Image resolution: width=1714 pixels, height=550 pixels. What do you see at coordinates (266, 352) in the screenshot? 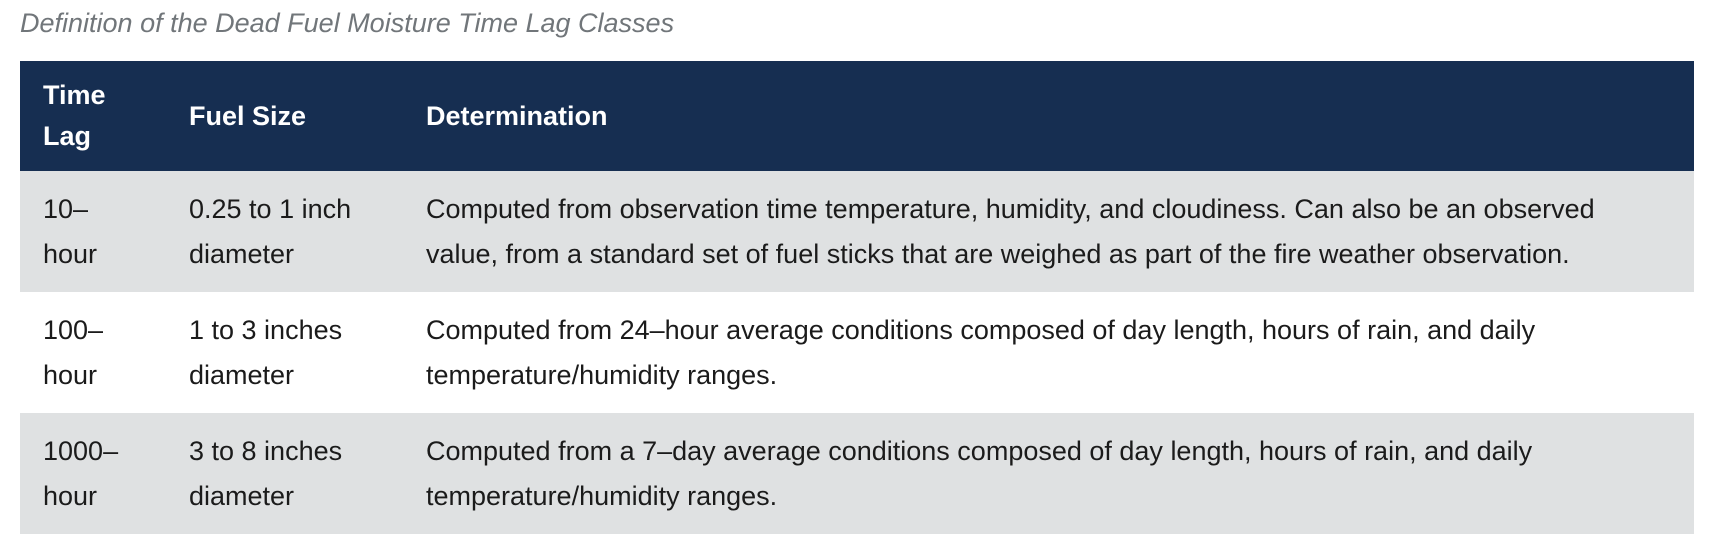
I see `cell-fuel-size: 1 to 3 inches diameter` at bounding box center [266, 352].